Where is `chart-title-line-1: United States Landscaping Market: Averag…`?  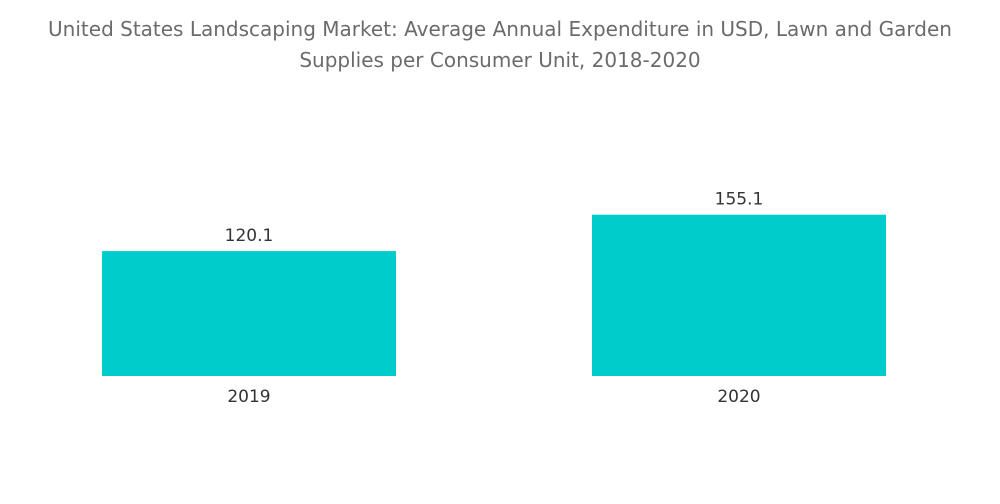 chart-title-line-1: United States Landscaping Market: Averag… is located at coordinates (500, 29).